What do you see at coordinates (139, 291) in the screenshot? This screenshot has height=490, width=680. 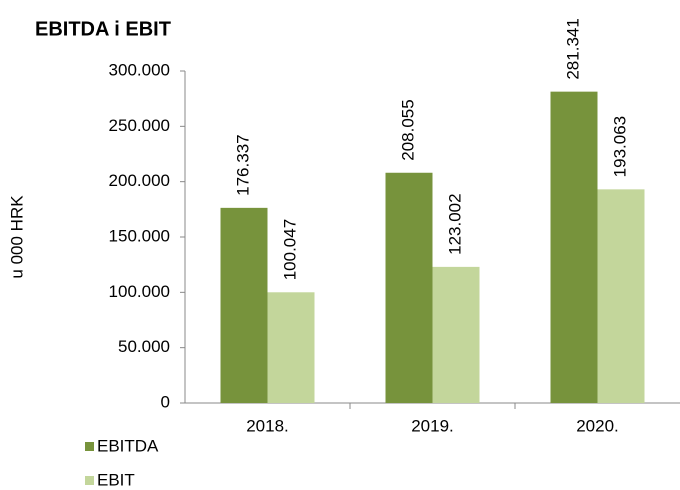 I see `y-tick-label: 100.000` at bounding box center [139, 291].